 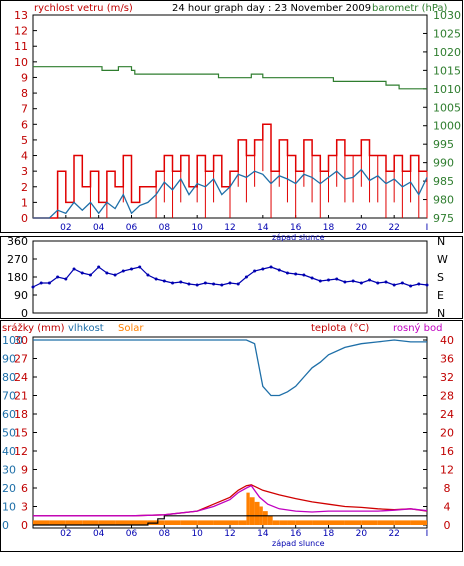 I want to click on humidity-tick-label: 80, so click(x=9, y=377).